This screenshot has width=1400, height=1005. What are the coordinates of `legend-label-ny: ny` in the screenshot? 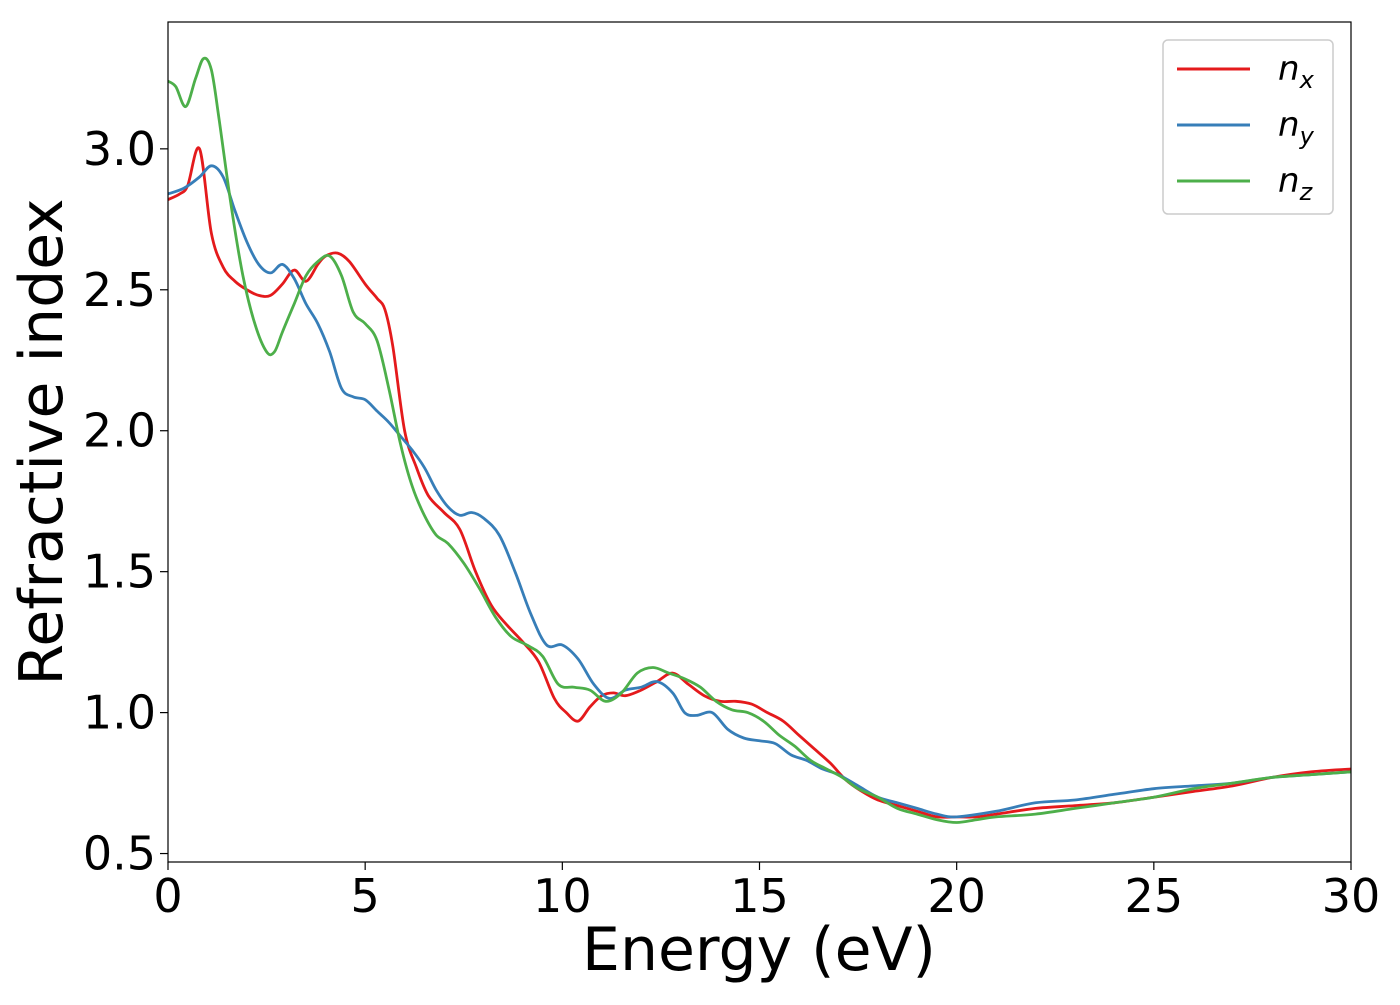 It's located at (1296, 127).